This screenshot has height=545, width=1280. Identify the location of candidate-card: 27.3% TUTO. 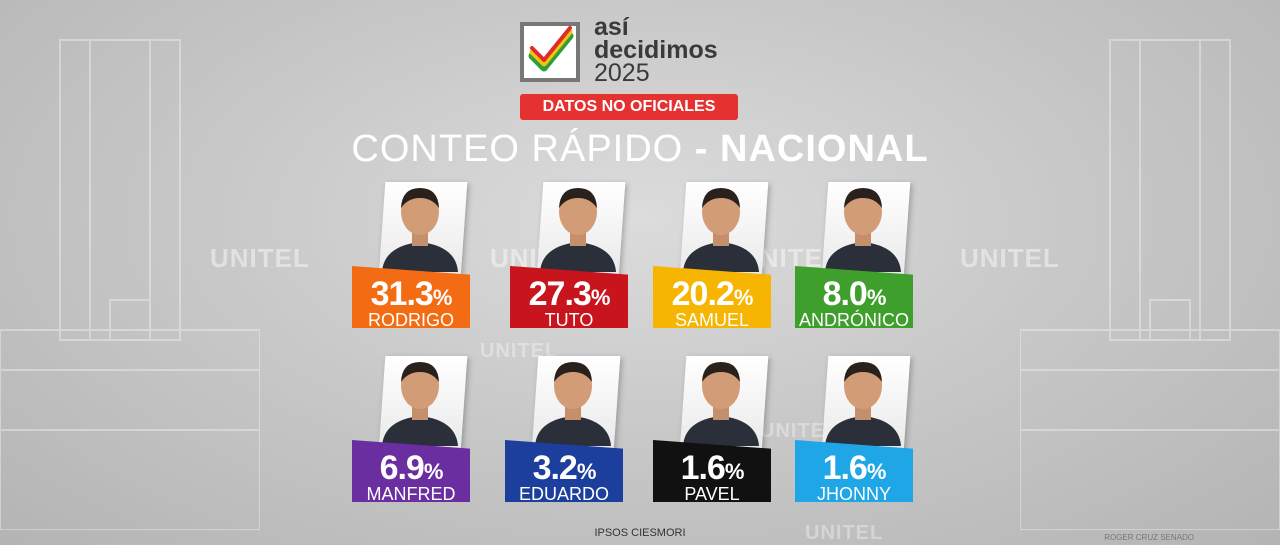
(570, 257).